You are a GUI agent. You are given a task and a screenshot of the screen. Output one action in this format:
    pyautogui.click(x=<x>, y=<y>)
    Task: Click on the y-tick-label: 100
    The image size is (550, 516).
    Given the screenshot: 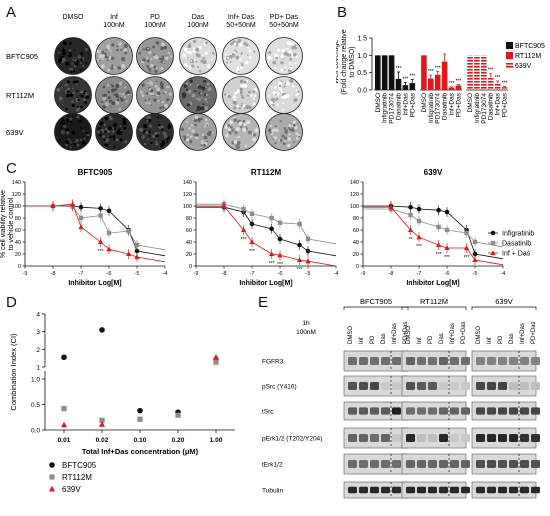 What is the action you would take?
    pyautogui.click(x=16, y=207)
    